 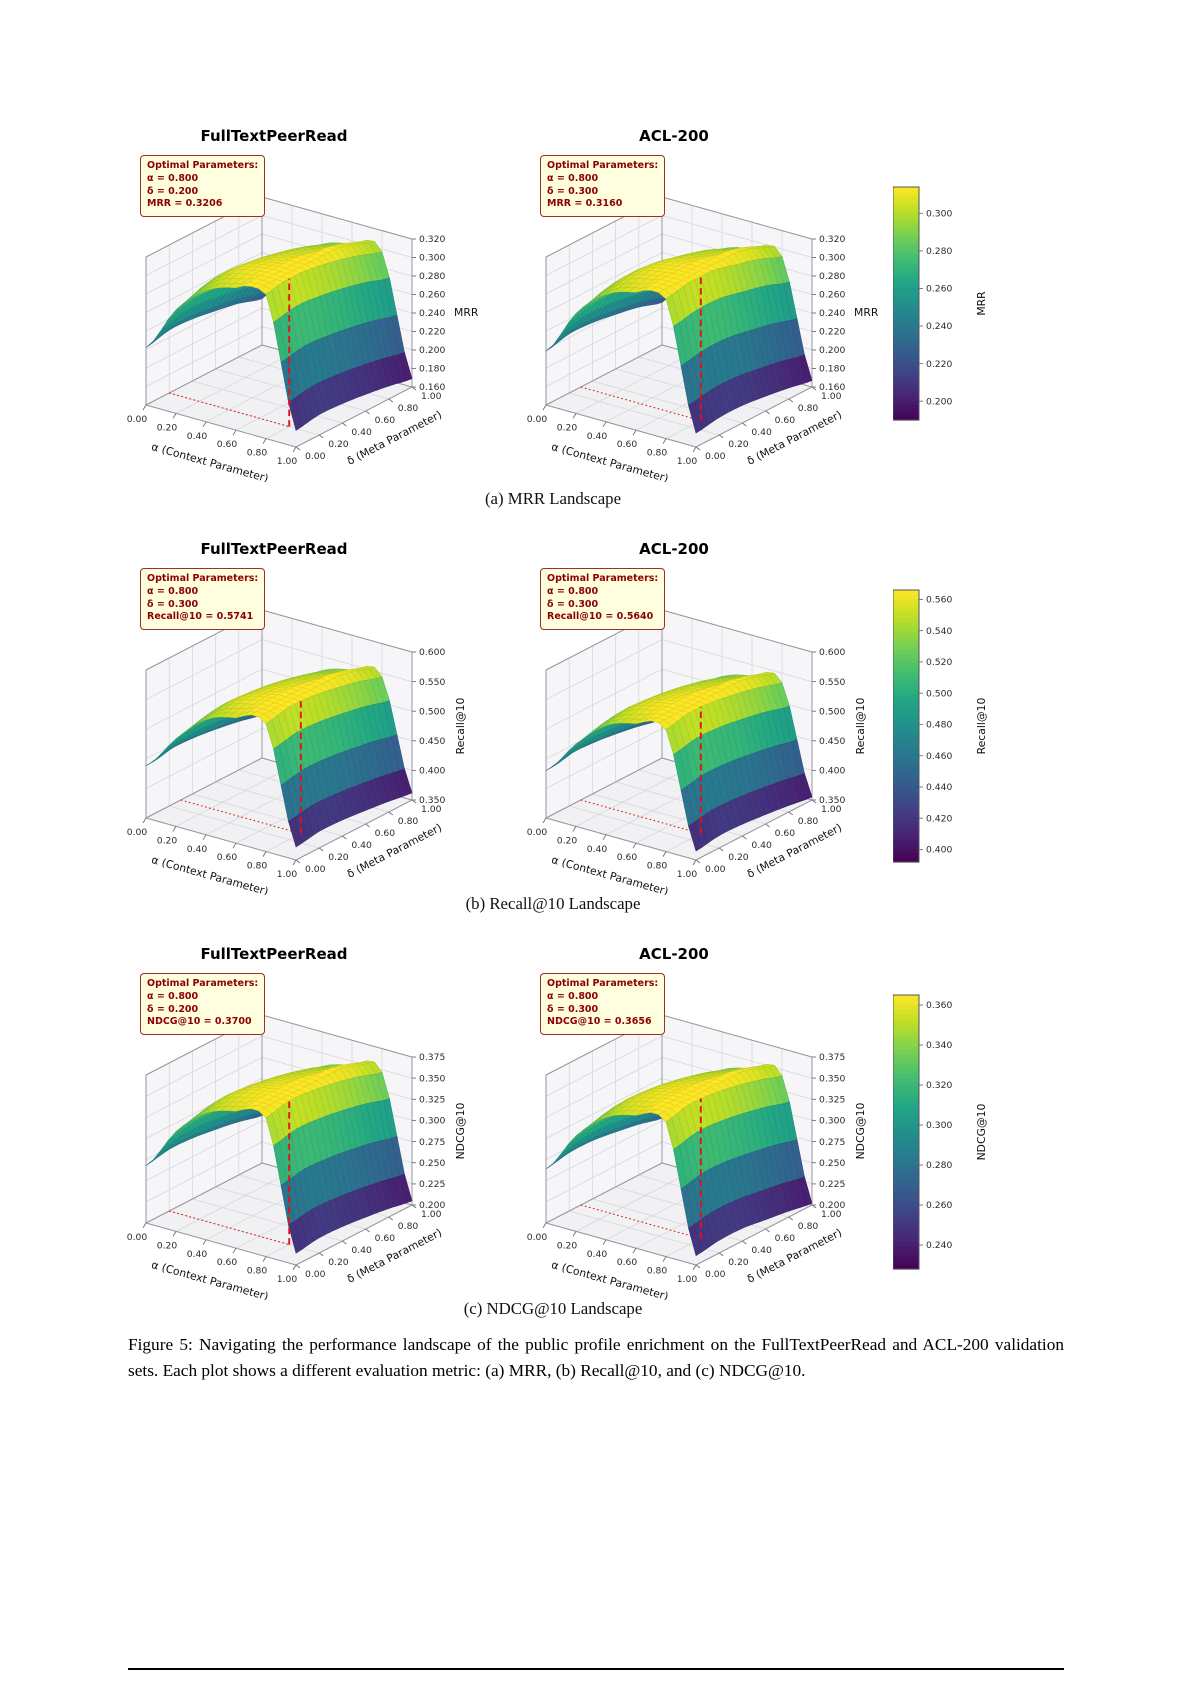 What do you see at coordinates (832, 239) in the screenshot?
I see `svg-text: 0.320` at bounding box center [832, 239].